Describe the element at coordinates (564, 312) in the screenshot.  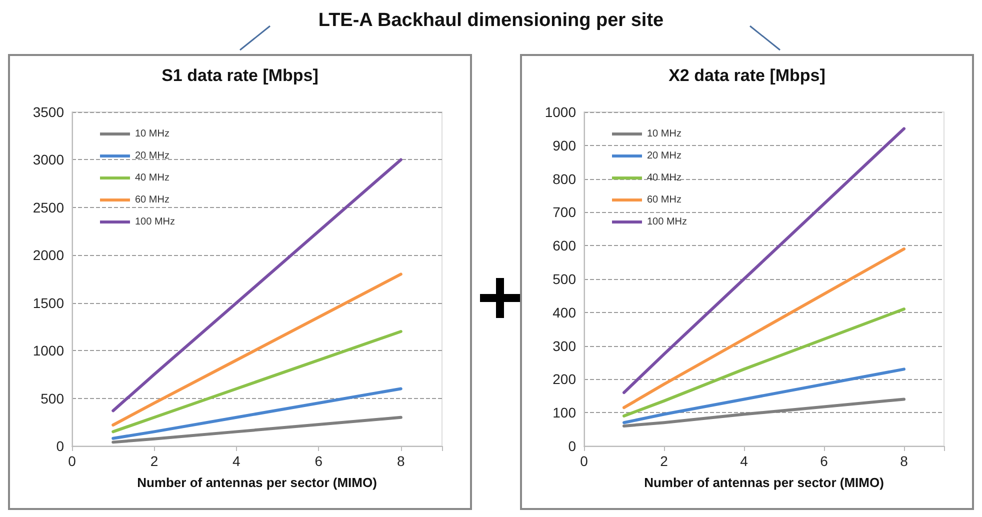
I see `y-tick-label: 400` at that location.